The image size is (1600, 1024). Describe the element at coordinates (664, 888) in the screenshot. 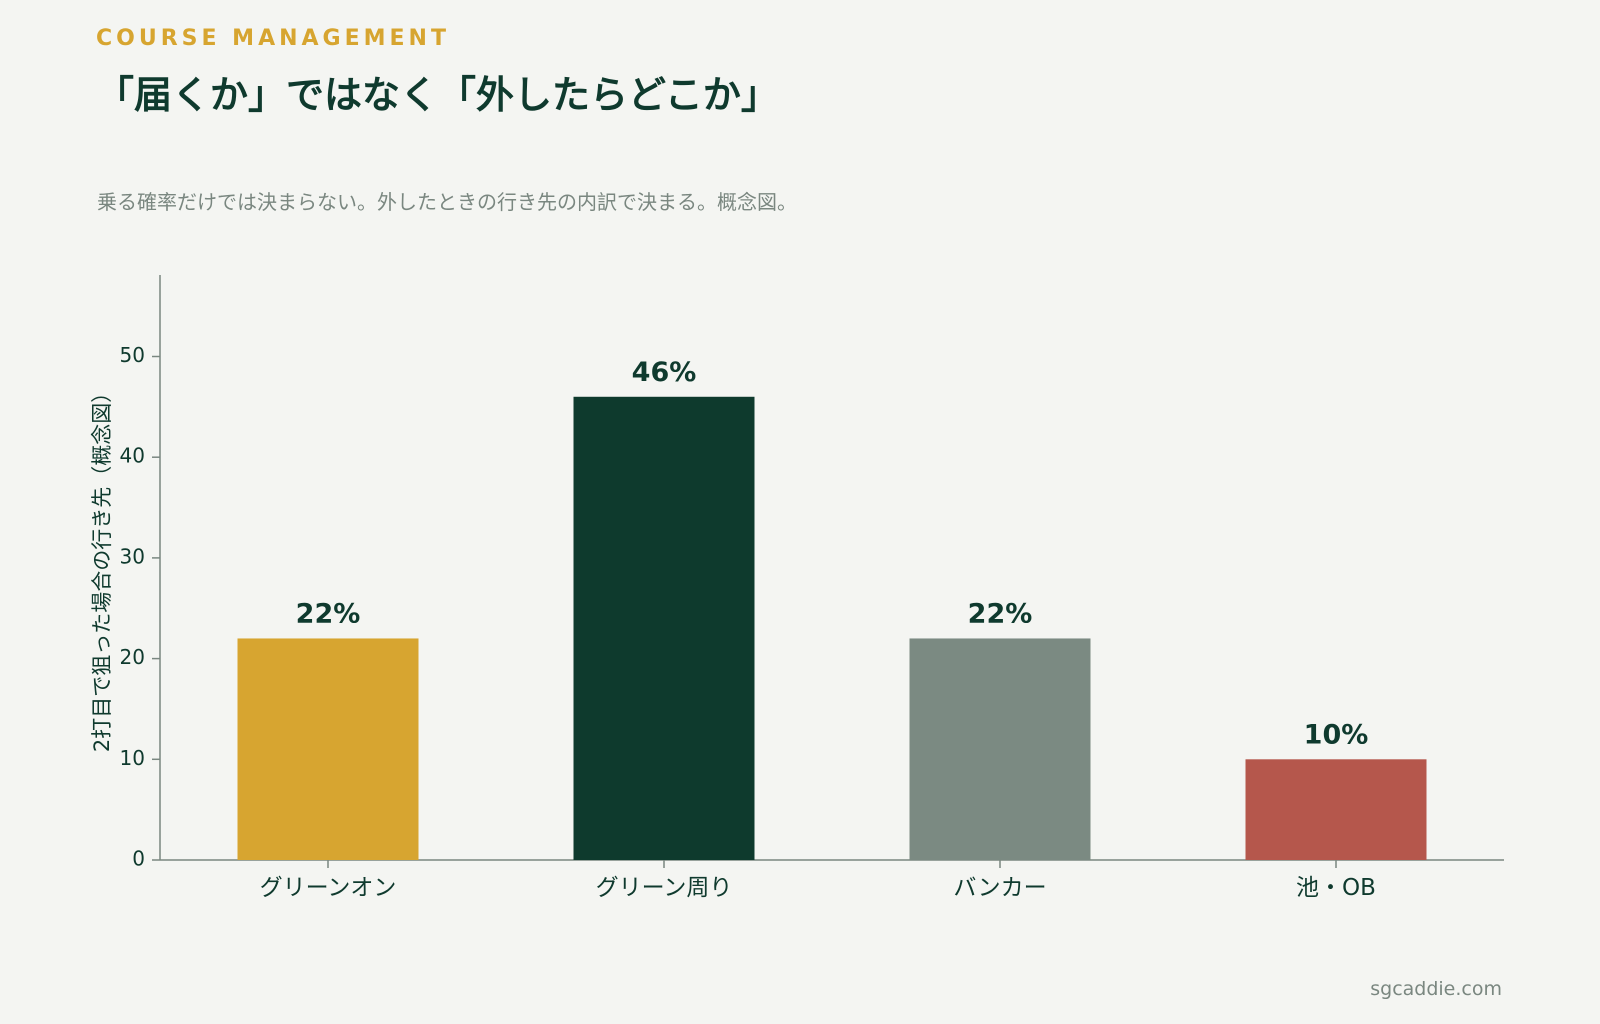

I see `x-tick-label: グリーン周り` at that location.